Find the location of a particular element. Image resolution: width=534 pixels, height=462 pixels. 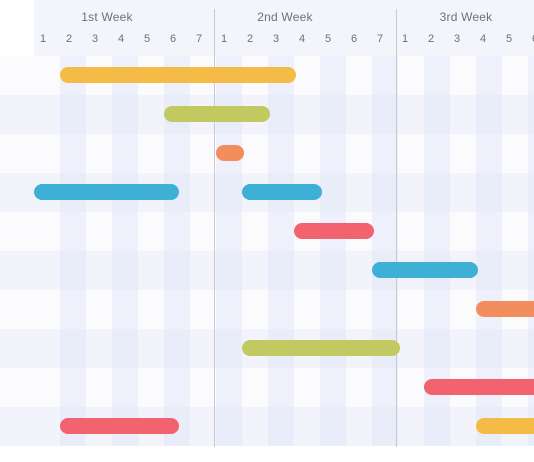

timeline-header-background is located at coordinates (284, 28).